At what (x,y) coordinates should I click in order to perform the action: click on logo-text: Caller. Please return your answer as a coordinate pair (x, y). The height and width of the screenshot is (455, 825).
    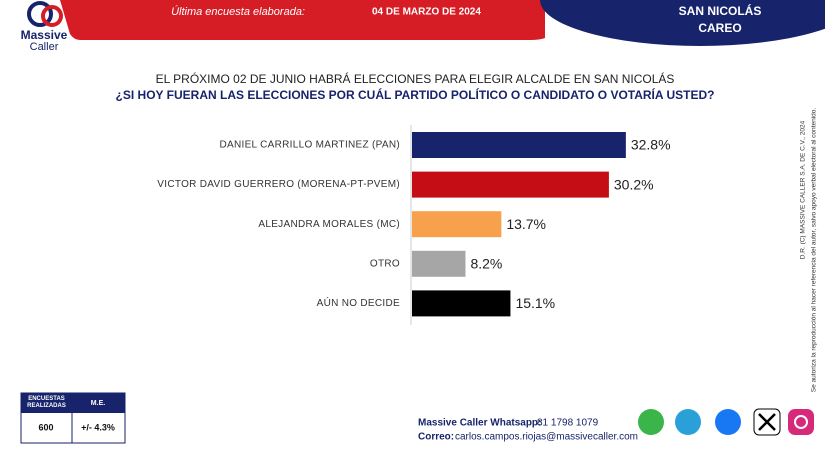
    Looking at the image, I should click on (44, 47).